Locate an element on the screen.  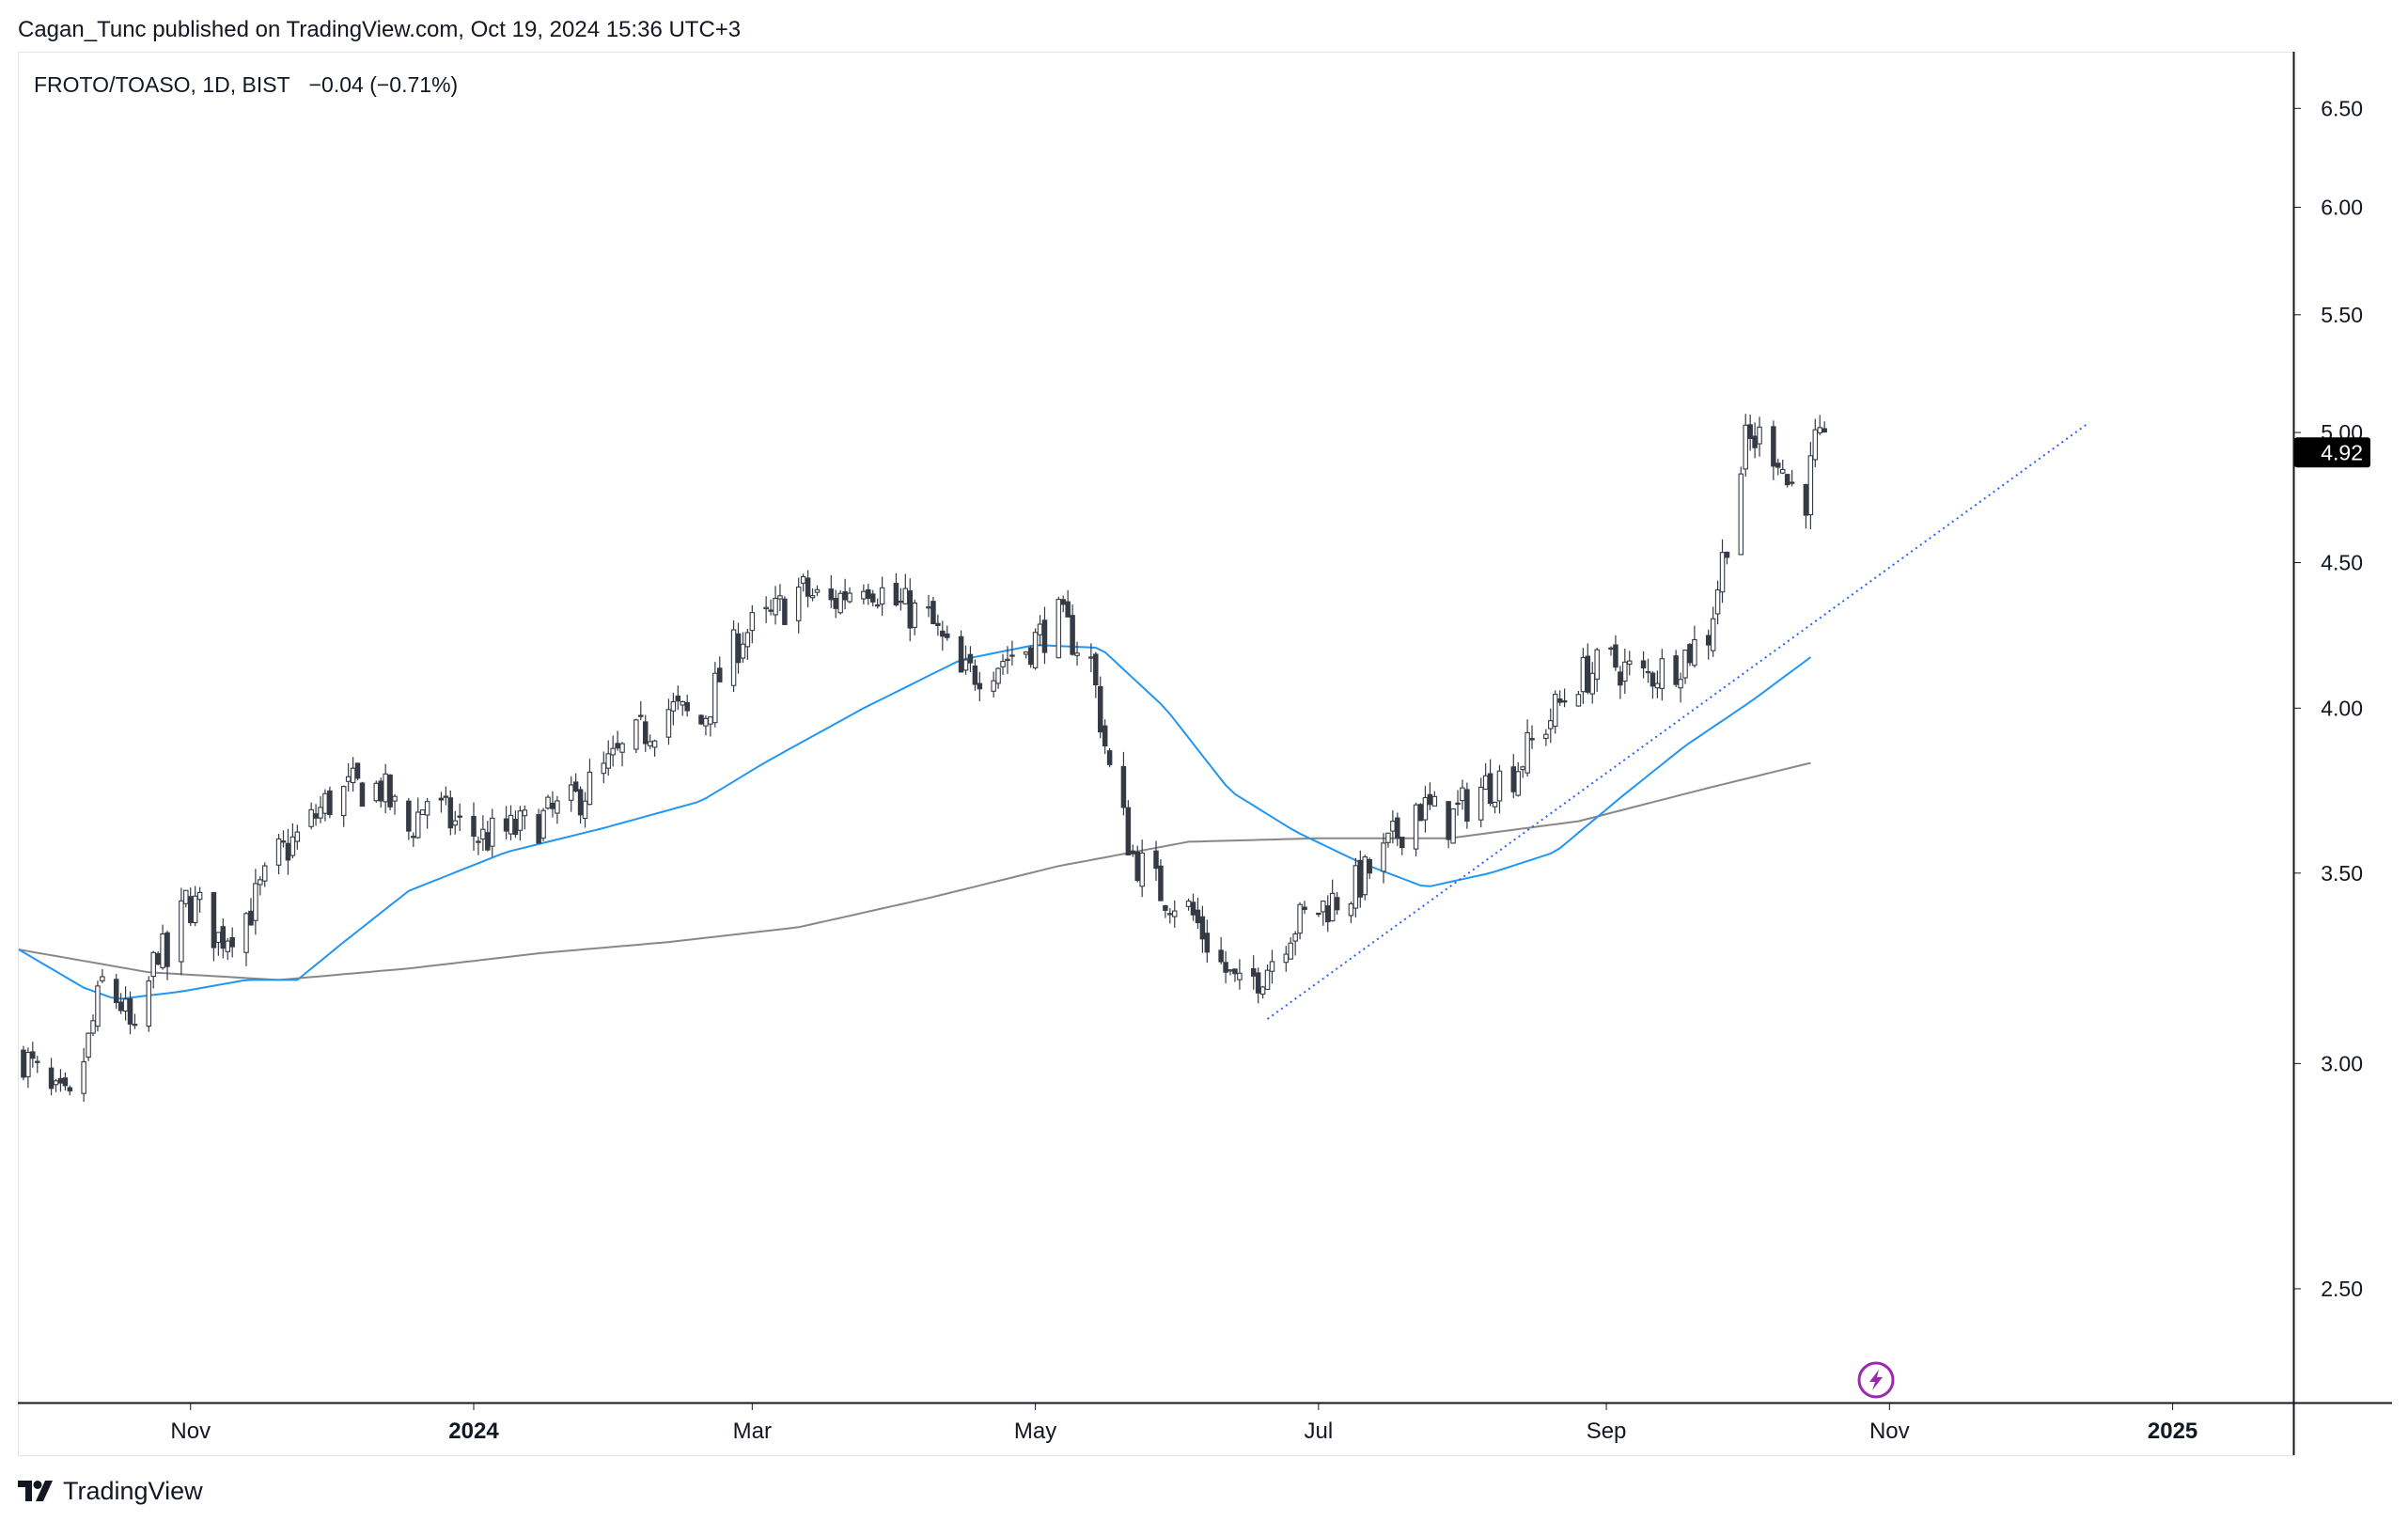
price-tick-label: 6.00 is located at coordinates (2342, 207).